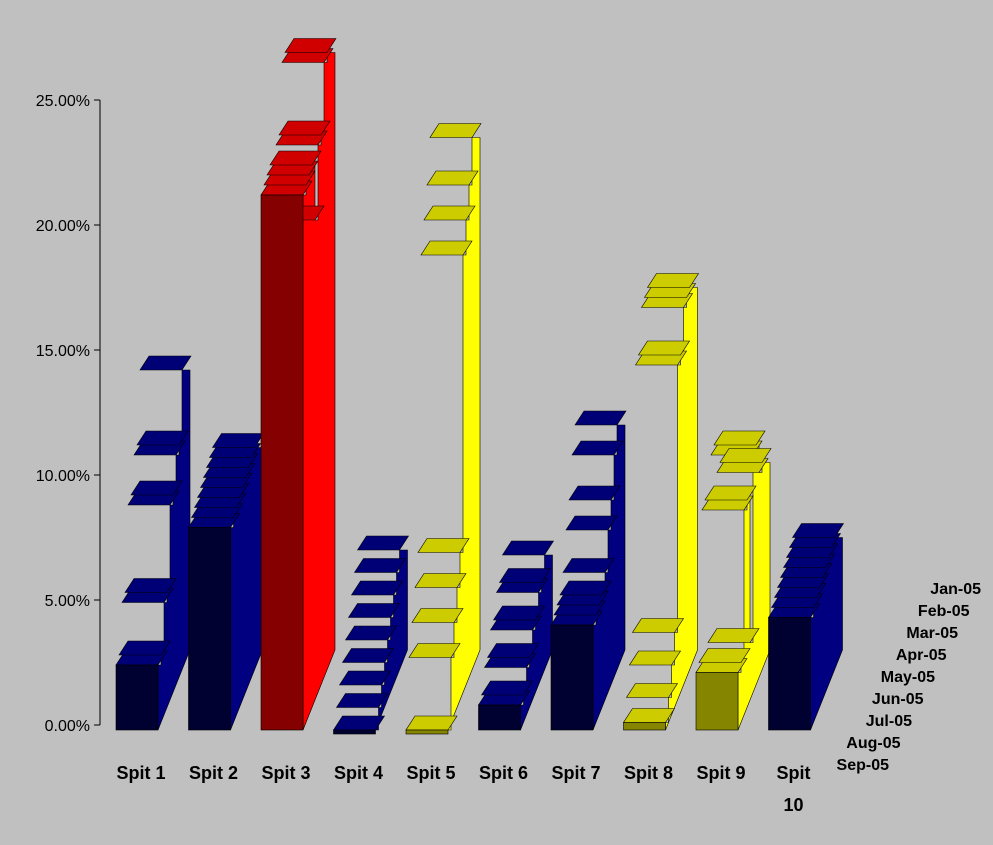  What do you see at coordinates (63, 476) in the screenshot?
I see `y-tick-label: 10.00%` at bounding box center [63, 476].